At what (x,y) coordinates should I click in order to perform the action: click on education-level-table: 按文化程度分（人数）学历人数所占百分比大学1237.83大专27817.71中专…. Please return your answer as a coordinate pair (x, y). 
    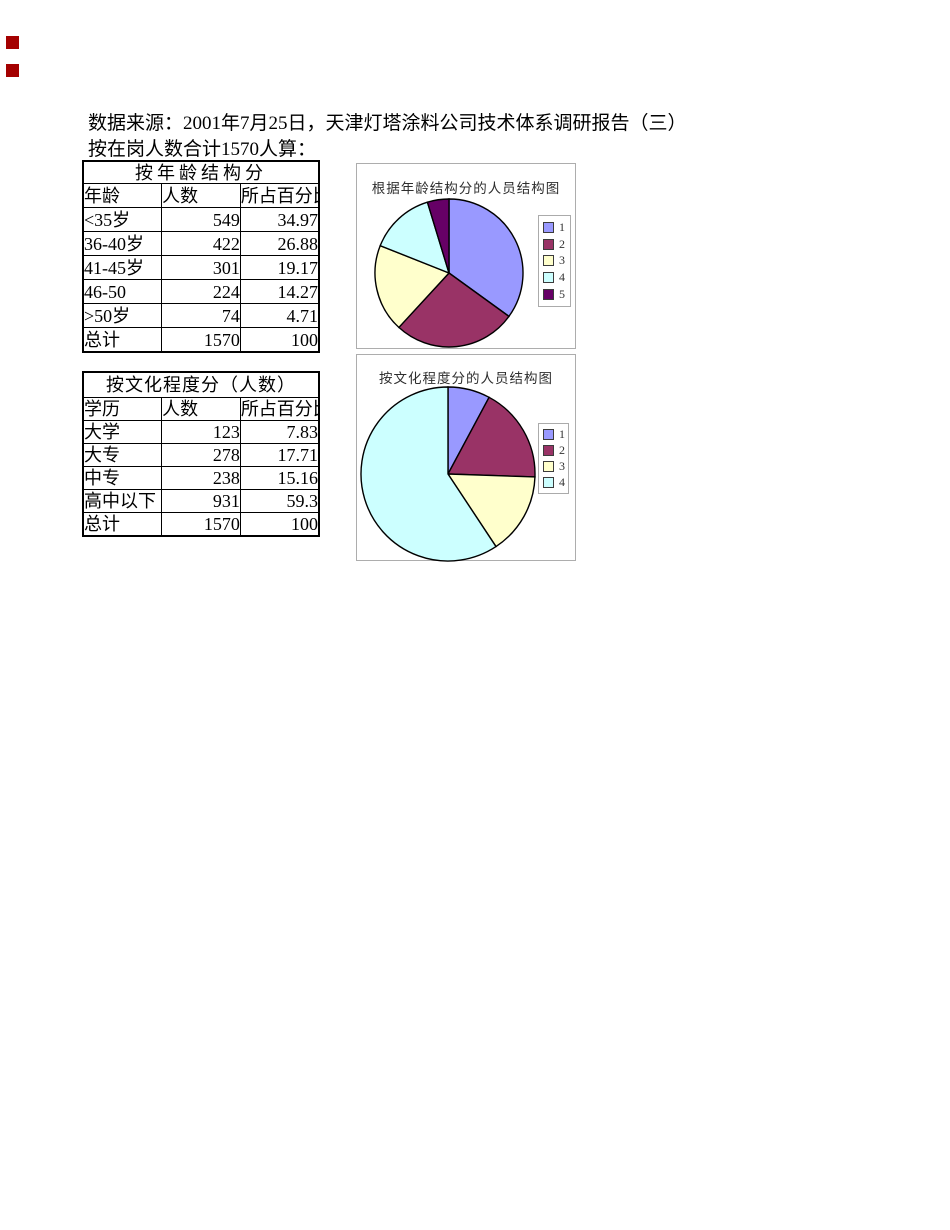
    Looking at the image, I should click on (201, 454).